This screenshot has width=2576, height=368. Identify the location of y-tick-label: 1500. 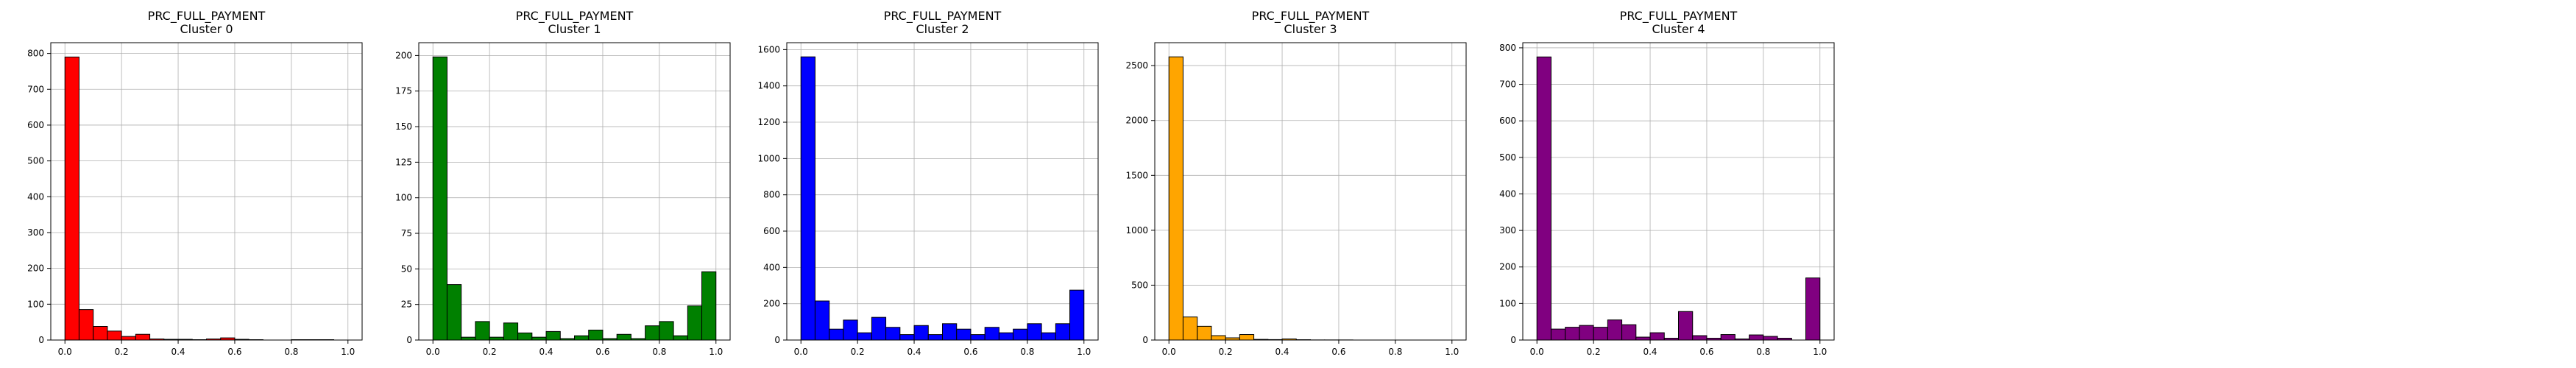
(1136, 175).